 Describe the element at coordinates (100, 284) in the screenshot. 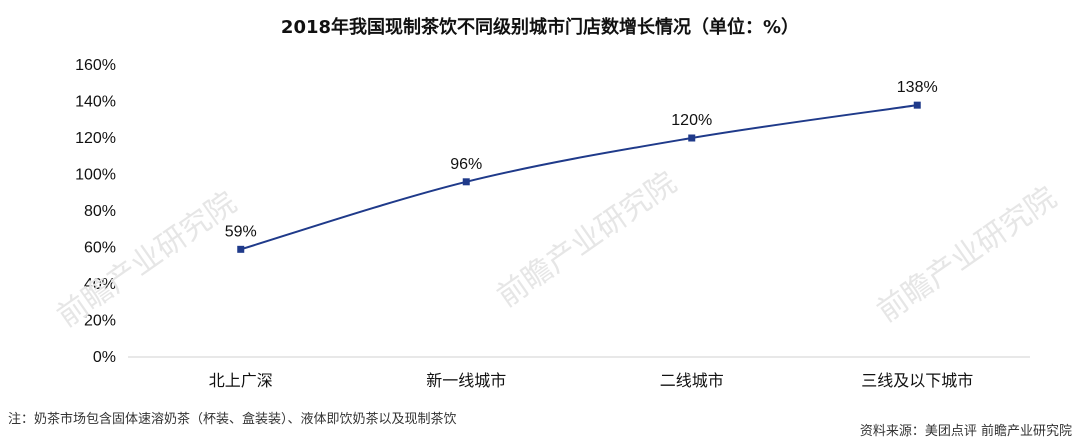

I see `y-tick-label: 40%` at that location.